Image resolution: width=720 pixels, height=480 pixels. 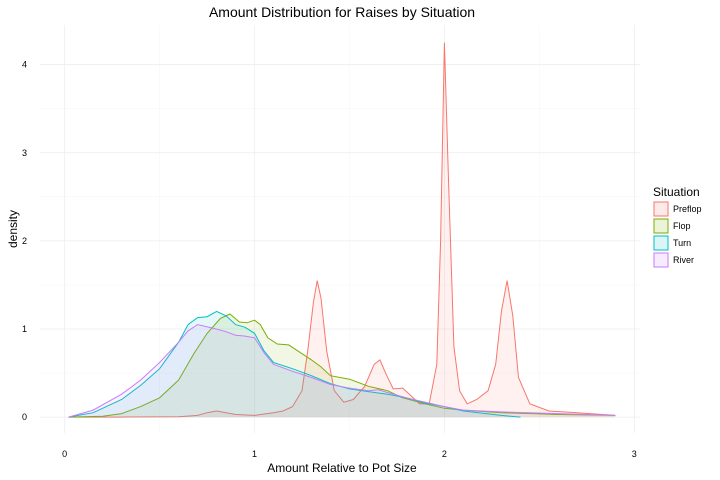 I want to click on legend-label-preflop: Preflop, so click(x=687, y=209).